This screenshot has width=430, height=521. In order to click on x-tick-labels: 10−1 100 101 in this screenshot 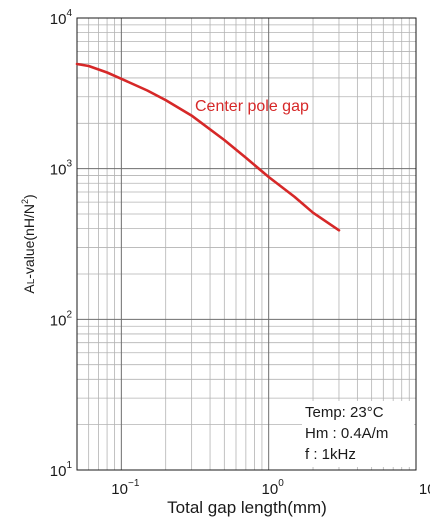, I will do `click(270, 488)`.